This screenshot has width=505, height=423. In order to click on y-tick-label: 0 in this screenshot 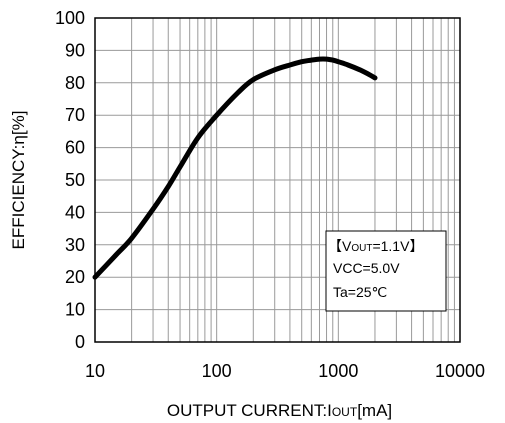, I will do `click(80, 342)`.